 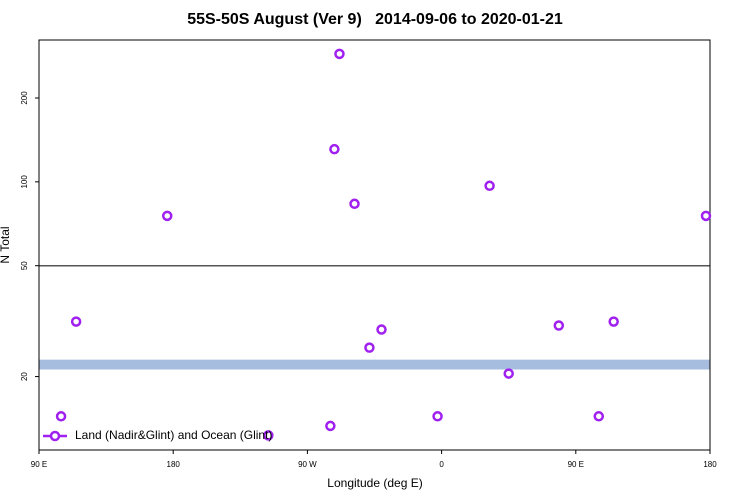 I want to click on legend-marker, so click(x=55, y=436).